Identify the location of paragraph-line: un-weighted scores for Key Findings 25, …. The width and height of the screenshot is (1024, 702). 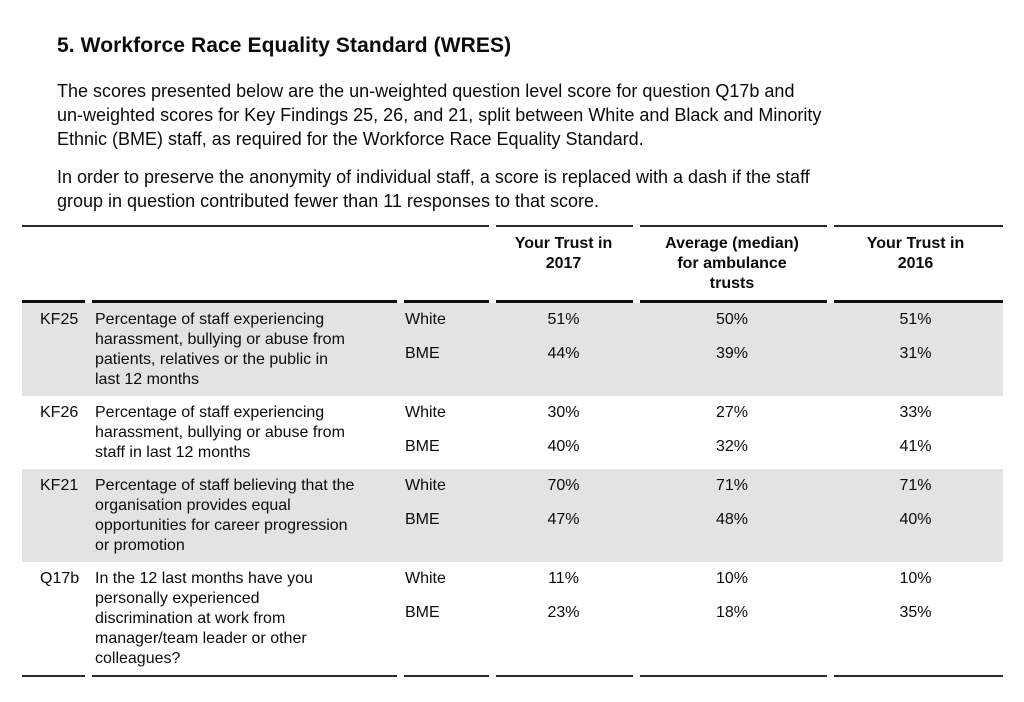
(439, 115).